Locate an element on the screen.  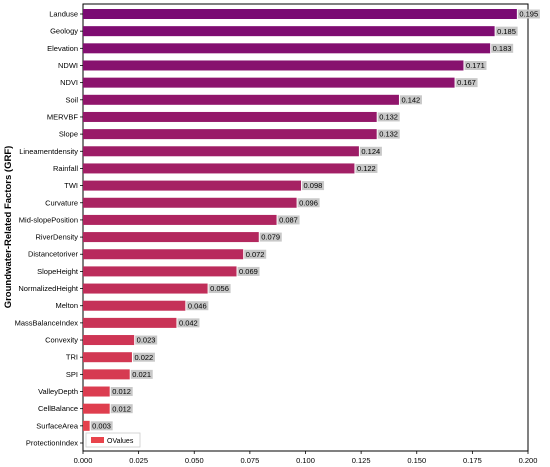
value-label: 0.042 is located at coordinates (188, 322).